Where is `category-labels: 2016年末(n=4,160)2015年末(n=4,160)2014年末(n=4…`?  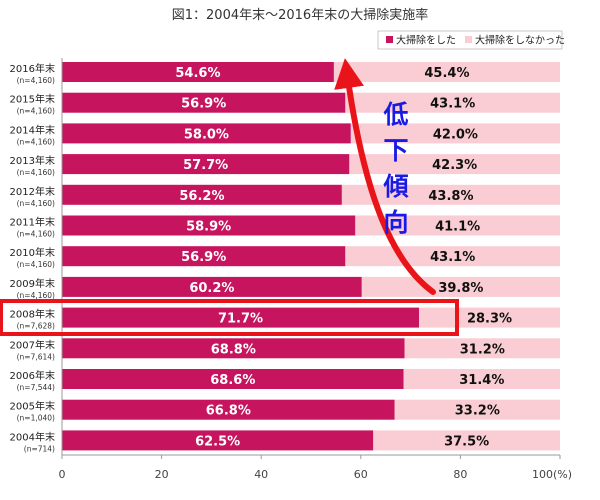 category-labels: 2016年末(n=4,160)2015年末(n=4,160)2014年末(n=4… is located at coordinates (33, 257).